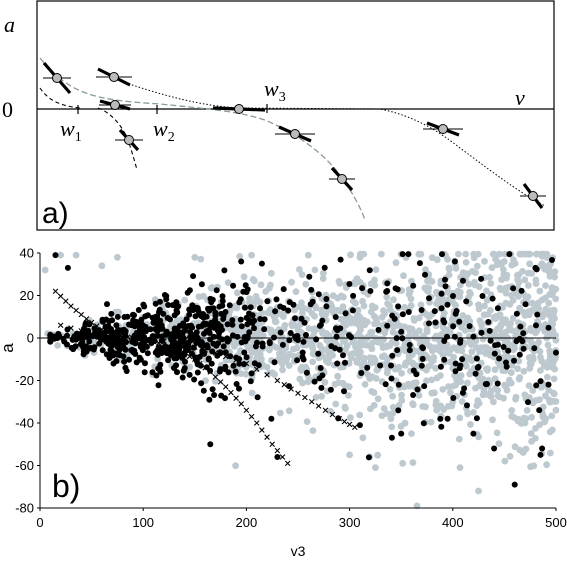  Describe the element at coordinates (282, 97) in the screenshot. I see `w3-subscript: 3` at that location.